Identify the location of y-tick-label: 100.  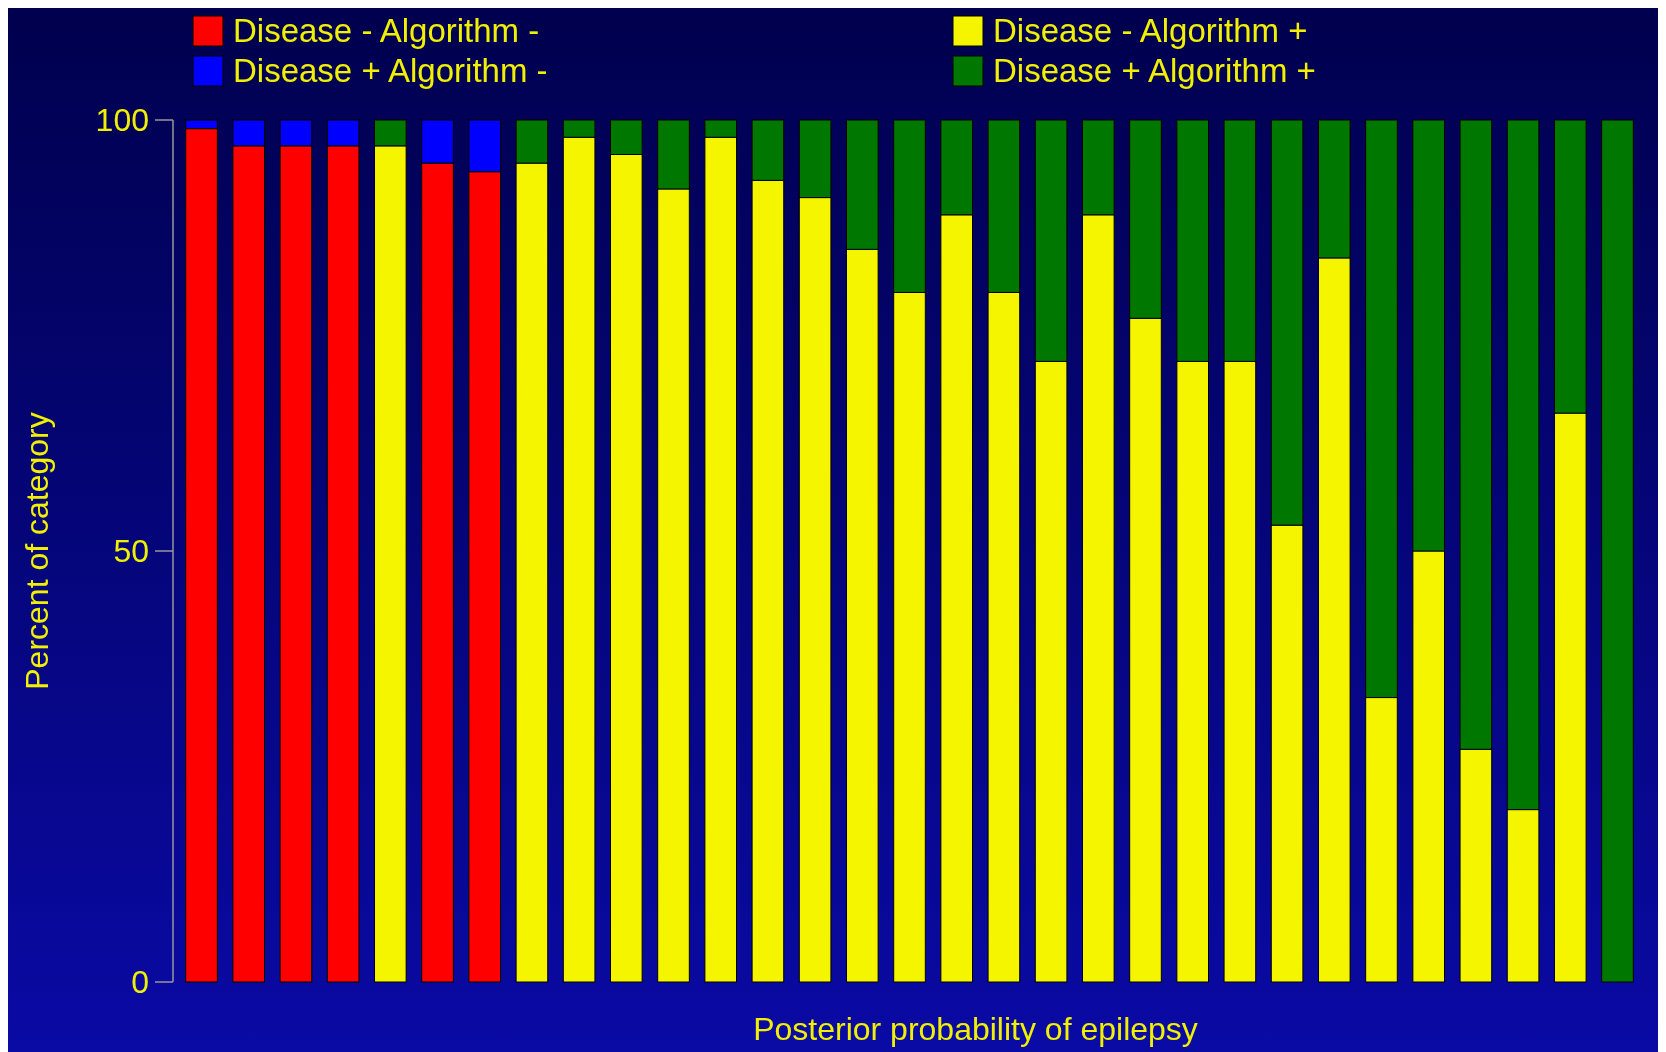
(122, 120).